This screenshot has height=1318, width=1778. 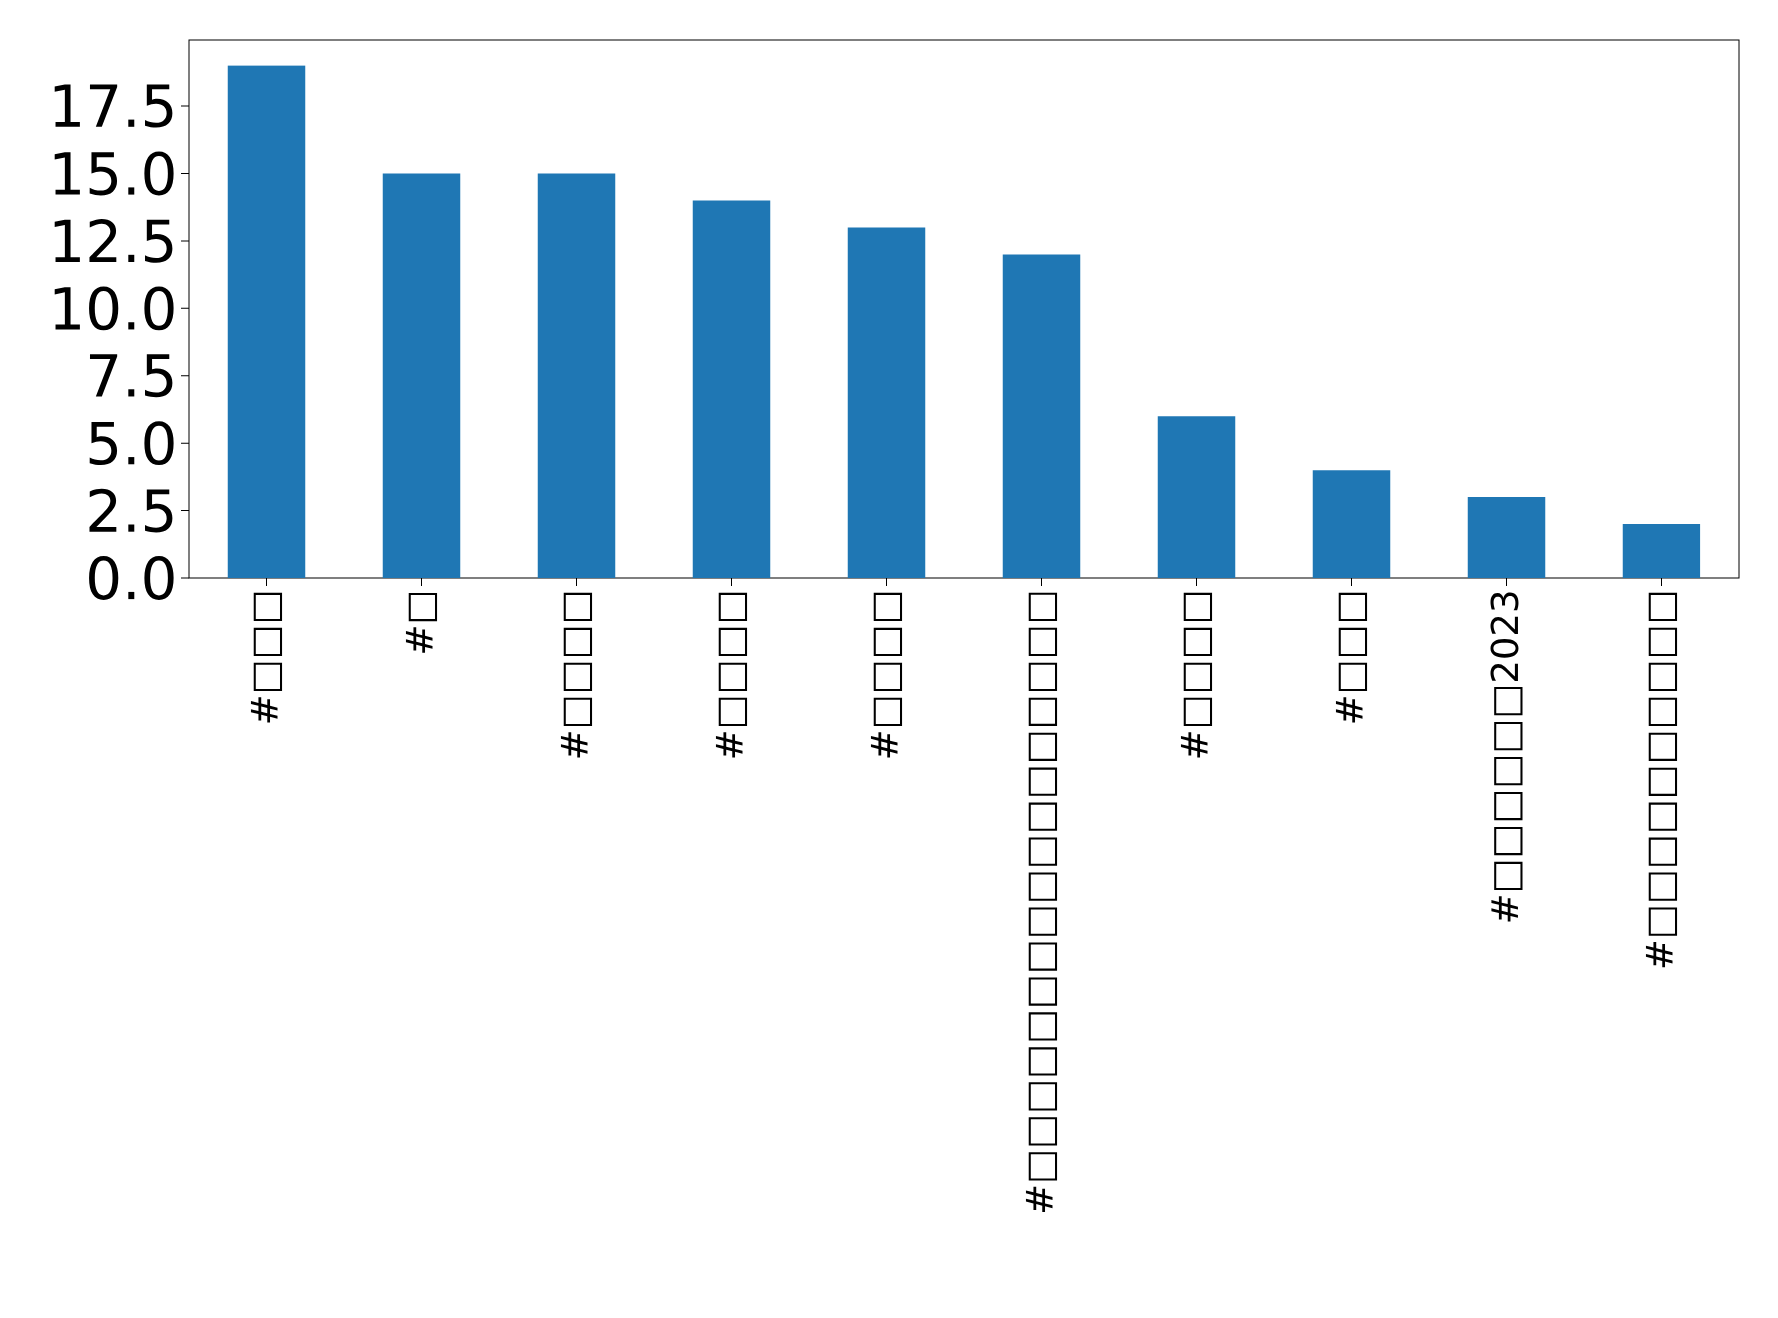 What do you see at coordinates (131, 376) in the screenshot?
I see `y-tick-label: 7.5` at bounding box center [131, 376].